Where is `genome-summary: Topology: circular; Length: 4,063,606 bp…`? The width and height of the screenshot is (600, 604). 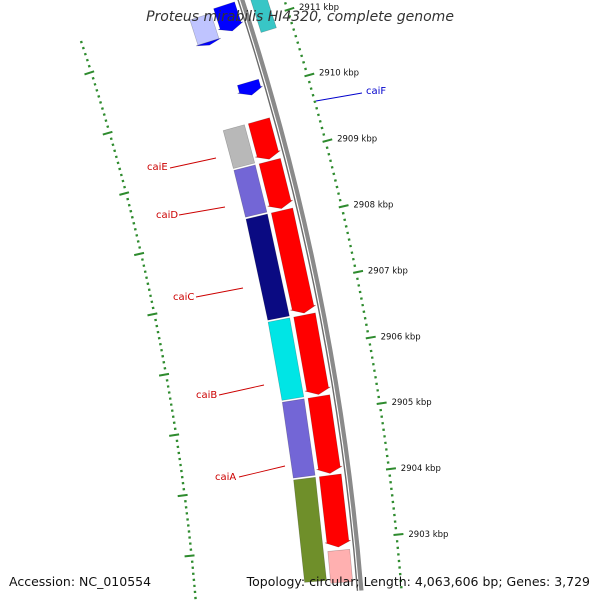
genome-summary: Topology: circular; Length: 4,063,606 bp… is located at coordinates (418, 581).